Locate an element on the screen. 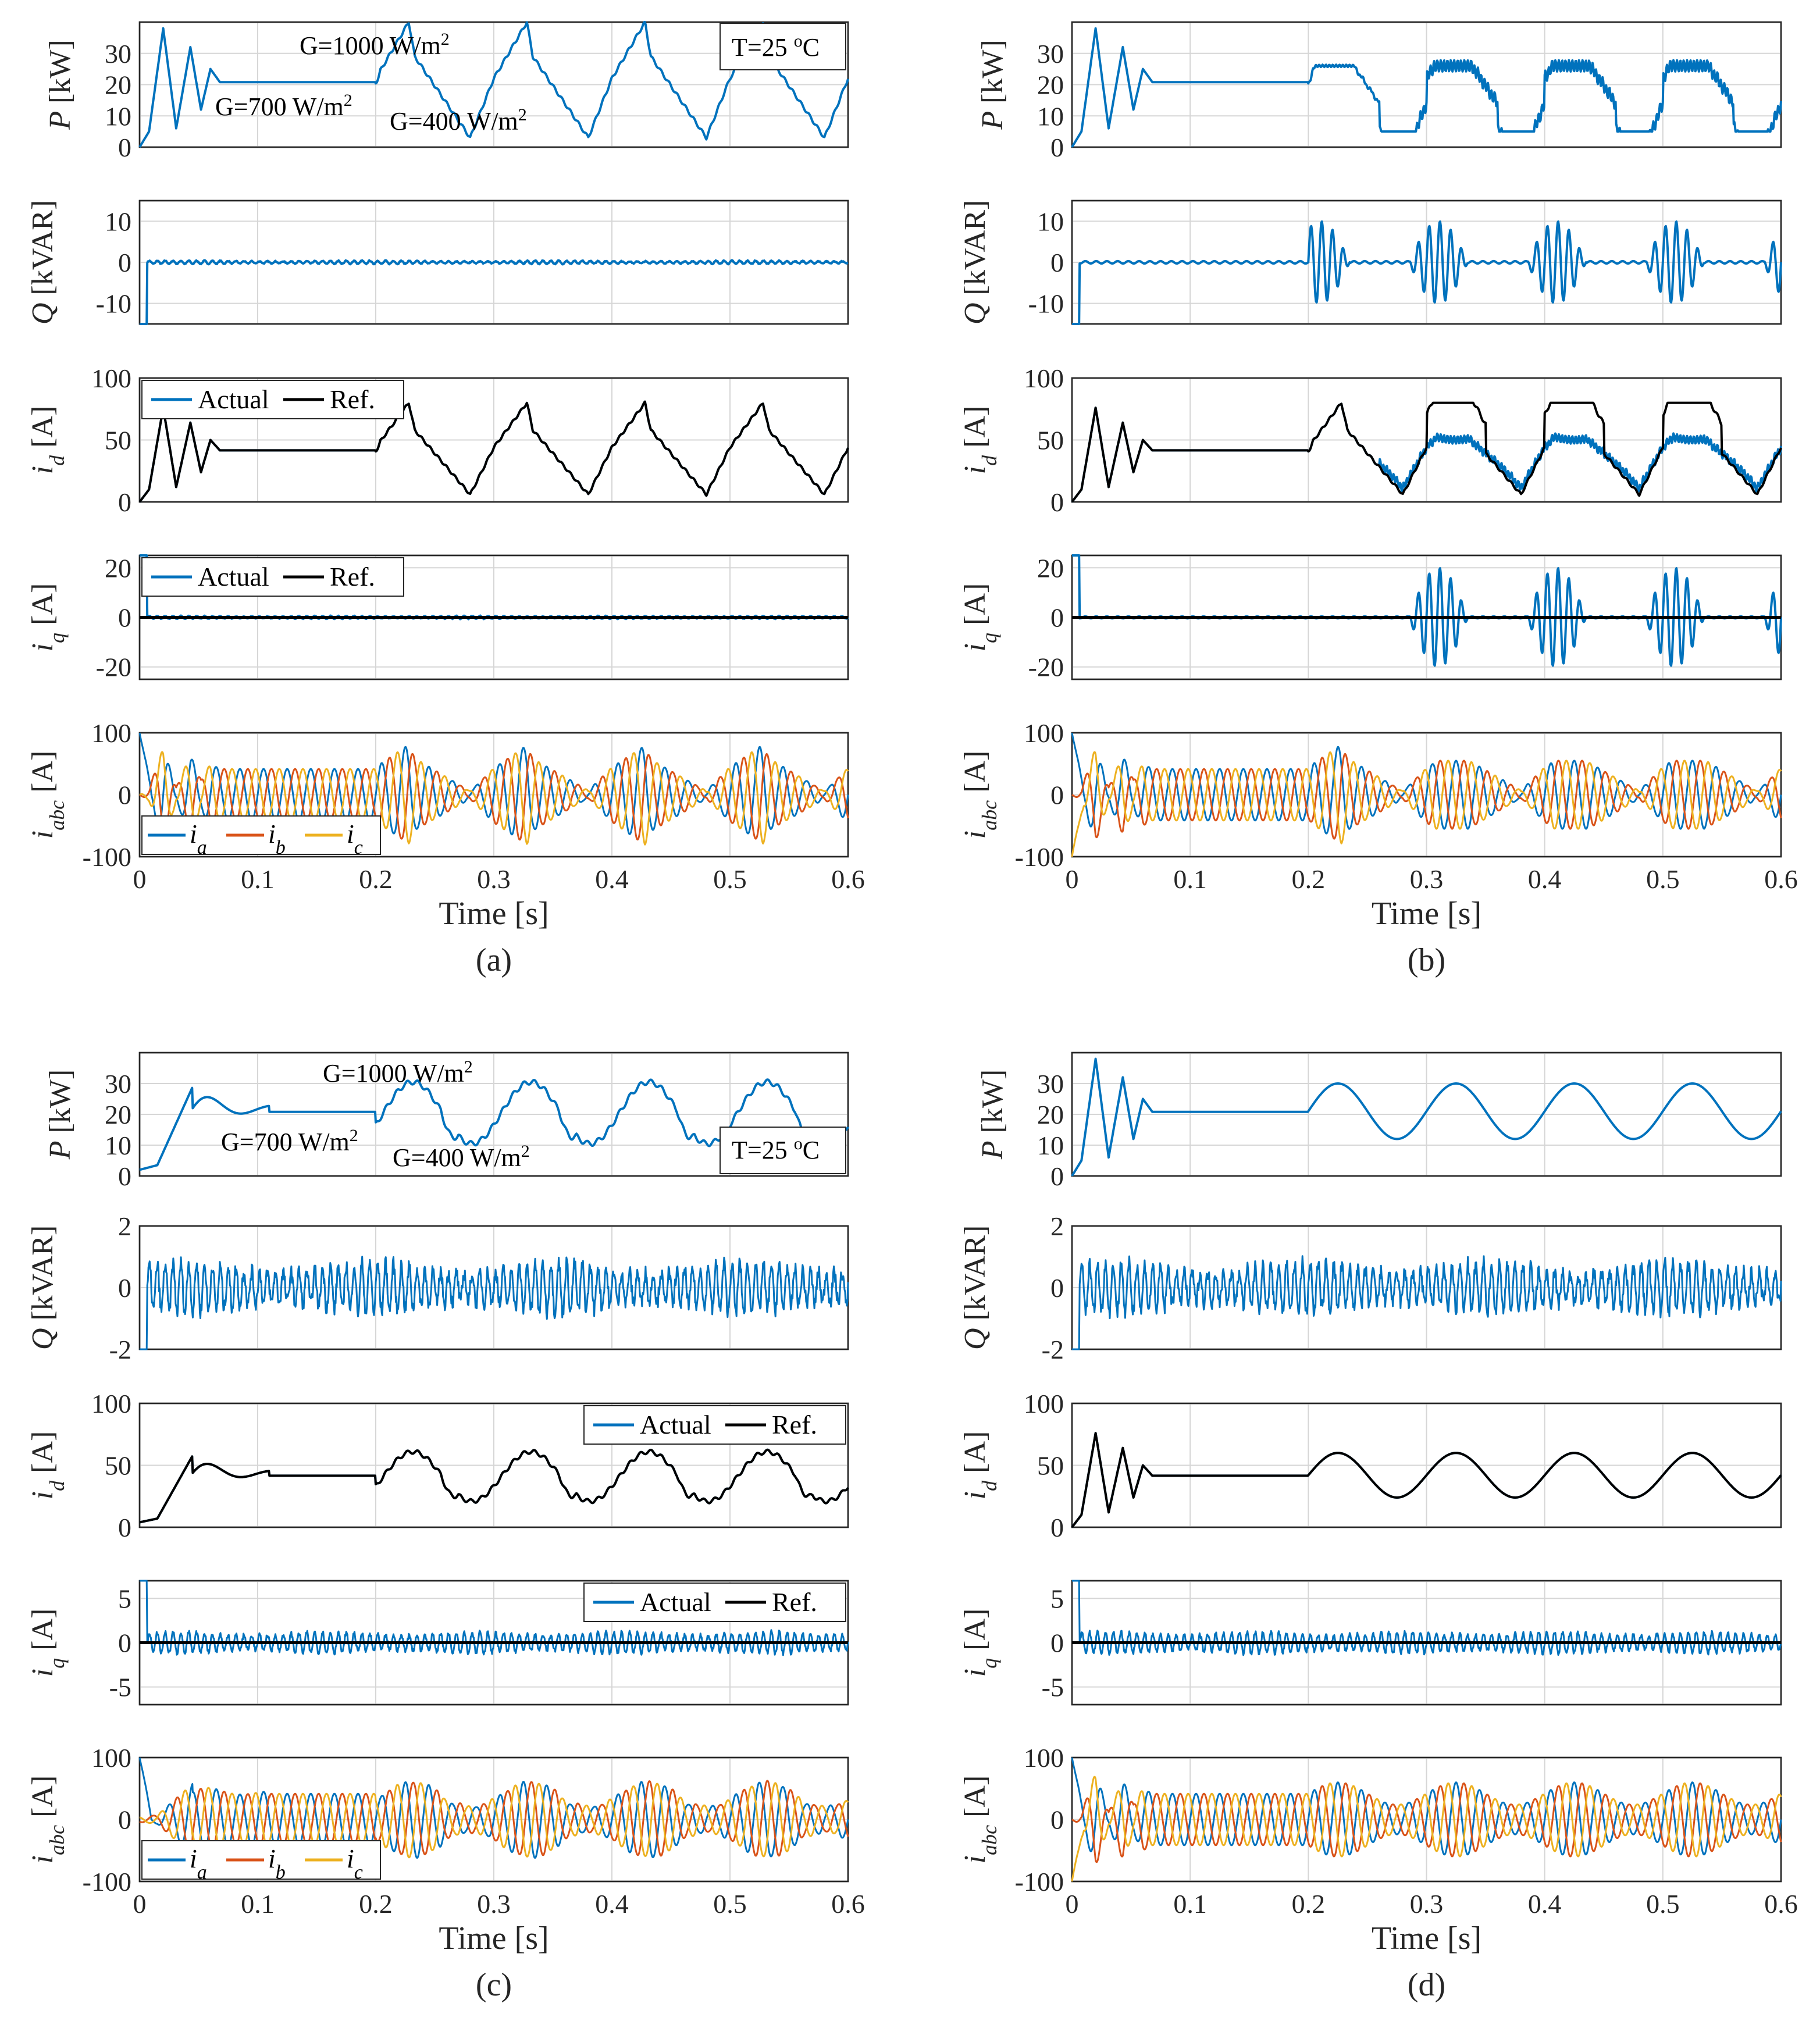 The height and width of the screenshot is (2028, 1820). ic-line is located at coordinates (1427, 804).